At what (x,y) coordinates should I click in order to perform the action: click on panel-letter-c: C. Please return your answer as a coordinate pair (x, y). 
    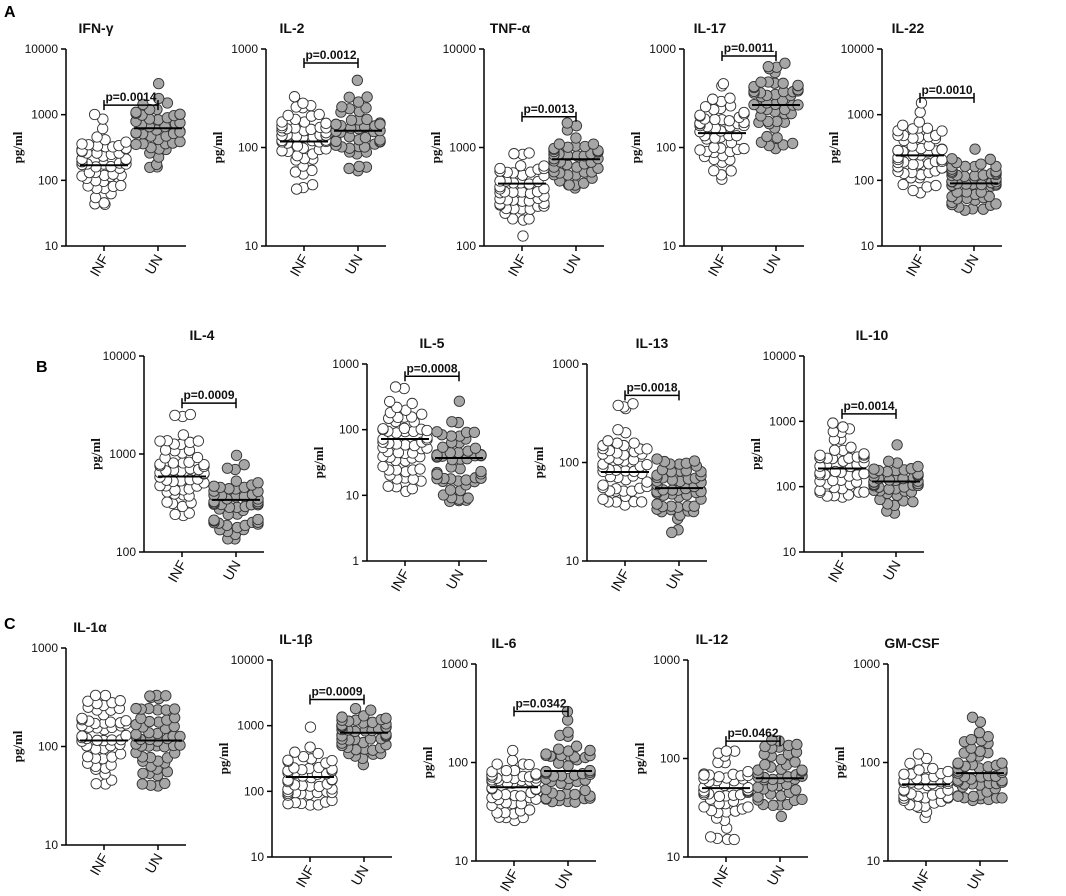
    Looking at the image, I should click on (10, 624).